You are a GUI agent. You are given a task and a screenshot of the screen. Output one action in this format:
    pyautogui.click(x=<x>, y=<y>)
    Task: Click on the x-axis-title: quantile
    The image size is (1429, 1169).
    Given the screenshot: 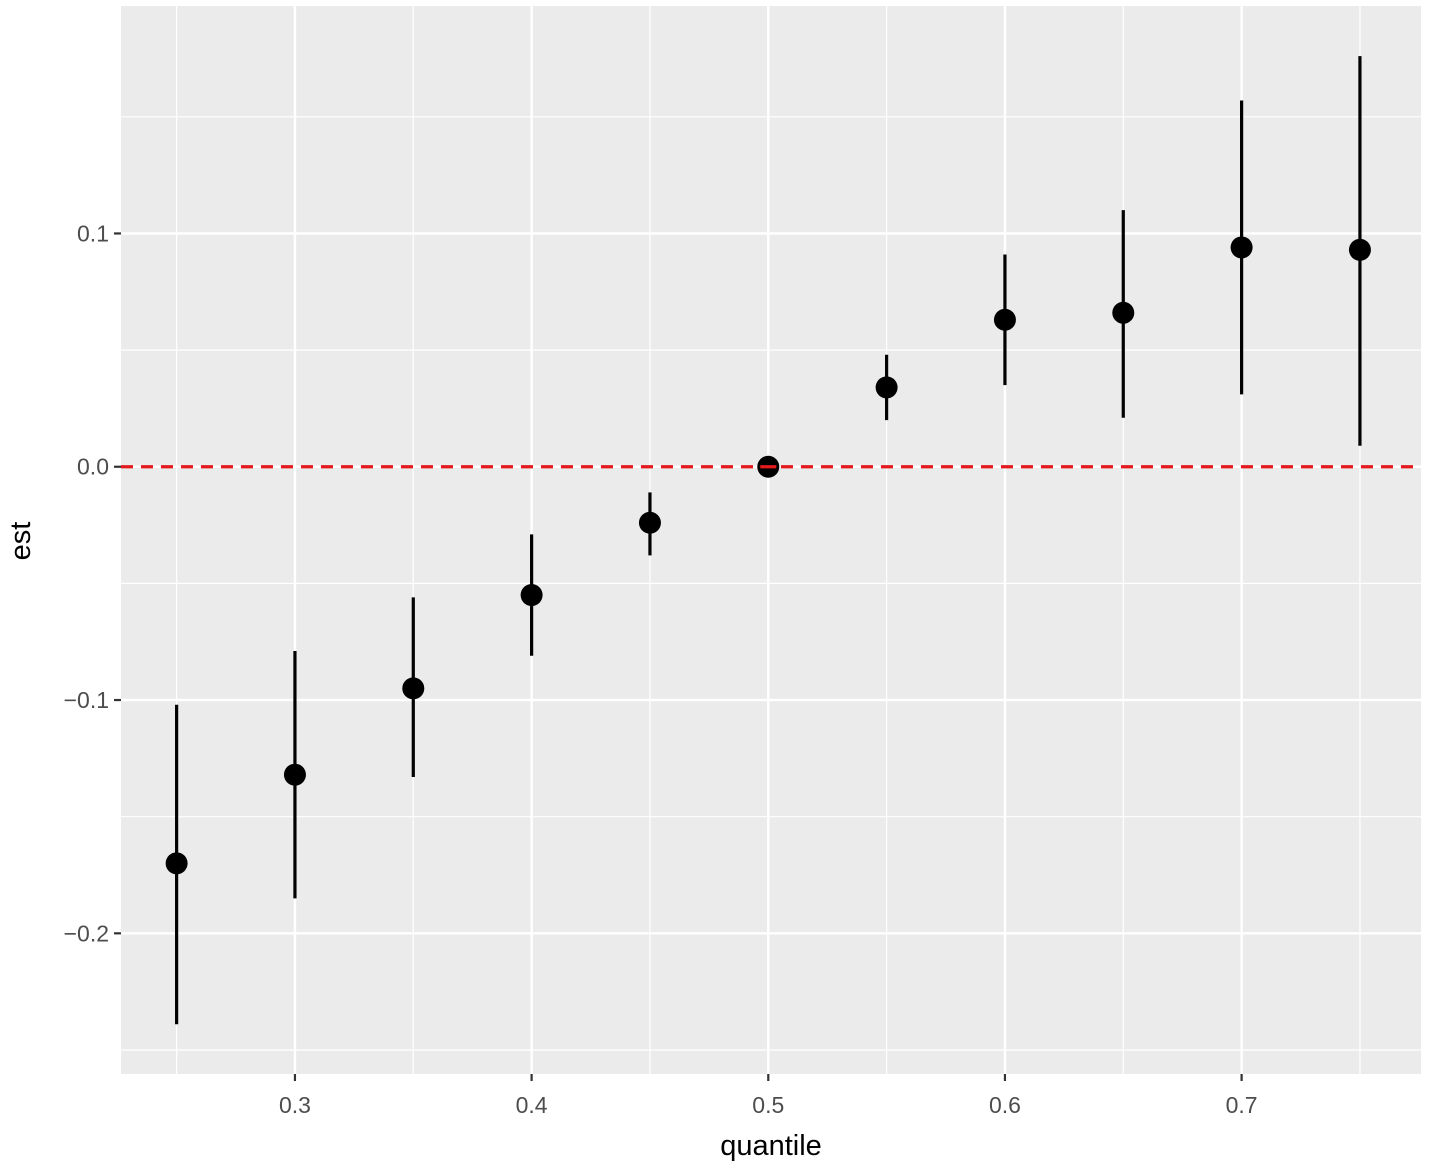 What is the action you would take?
    pyautogui.click(x=771, y=1146)
    